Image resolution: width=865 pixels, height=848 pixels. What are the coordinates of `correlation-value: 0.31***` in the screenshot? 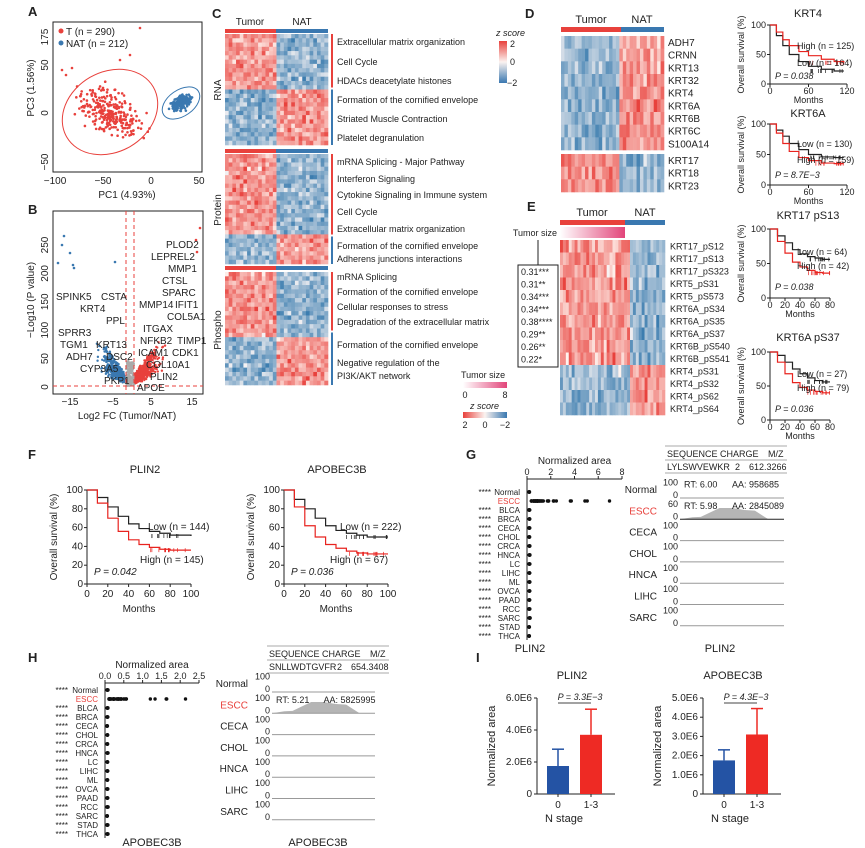 It's located at (535, 272).